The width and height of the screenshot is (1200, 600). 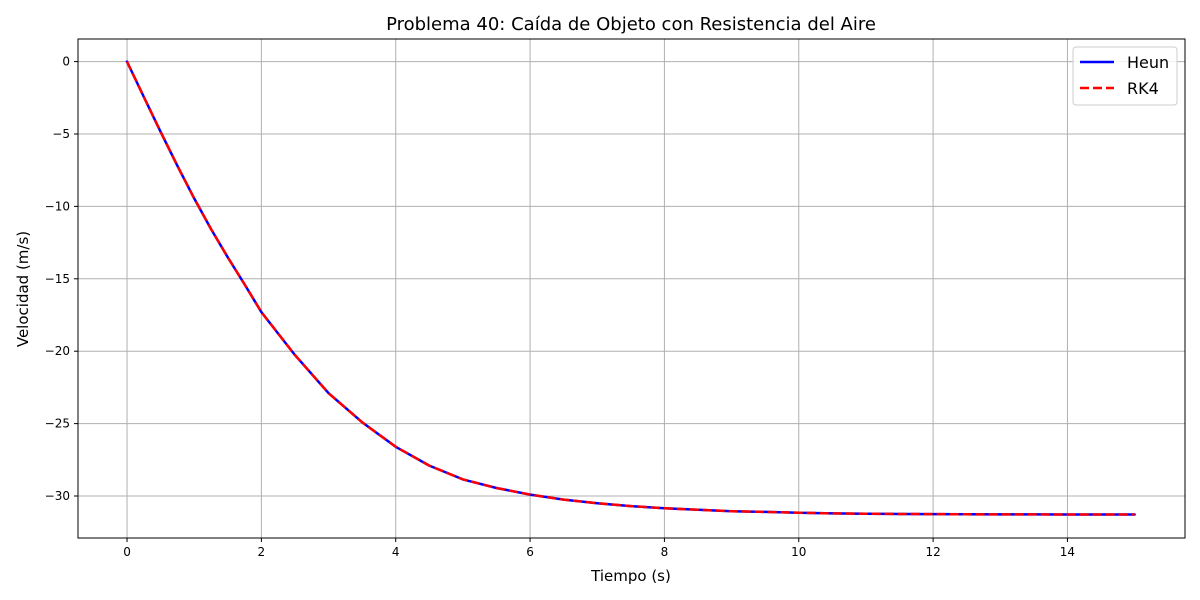 I want to click on y-tick-label: −20, so click(x=57, y=351).